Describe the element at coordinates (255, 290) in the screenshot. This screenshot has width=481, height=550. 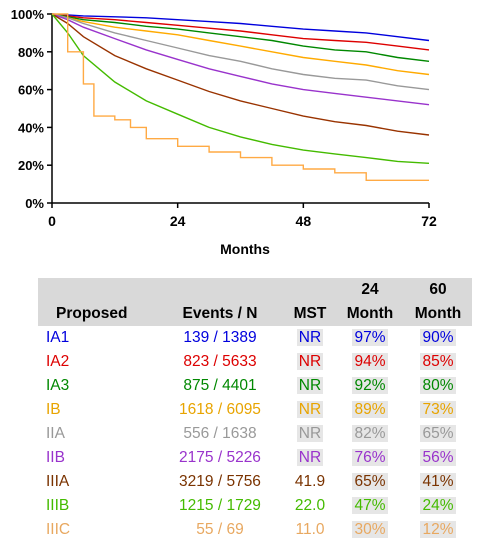
I see `table-header-row-top: 24 60` at that location.